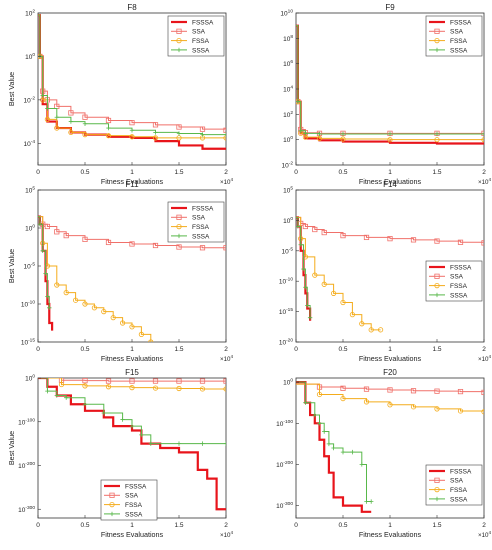 The image size is (492, 550). I want to click on y-tick-label: 10⁻²⁰, so click(286, 342).